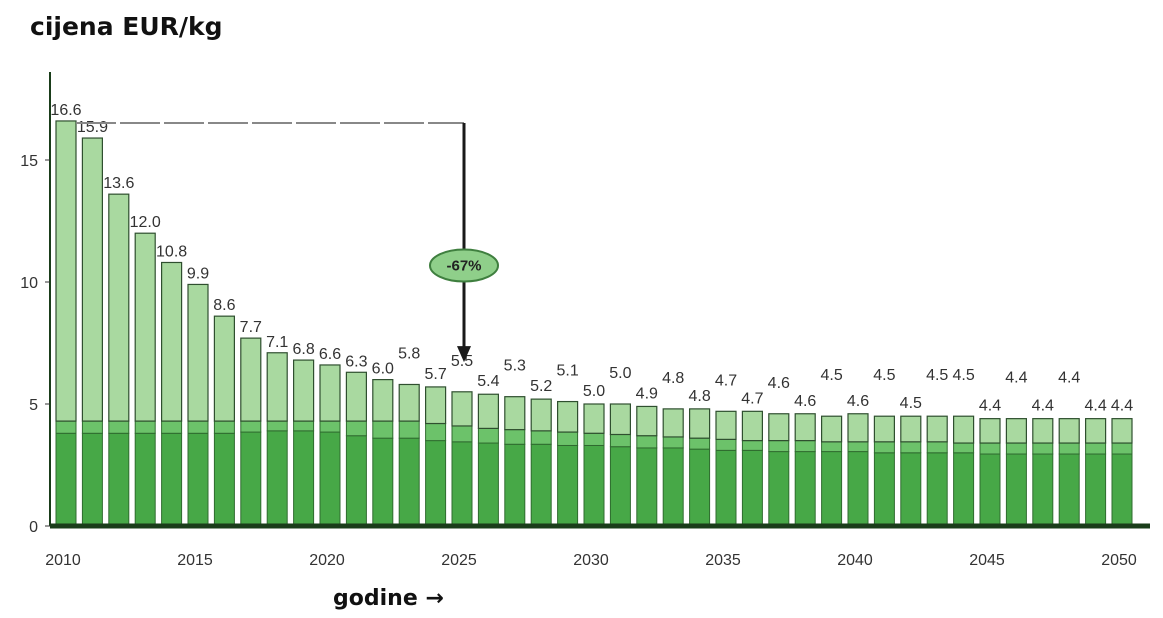  Describe the element at coordinates (409, 353) in the screenshot. I see `value-label-2023: 5.8` at that location.